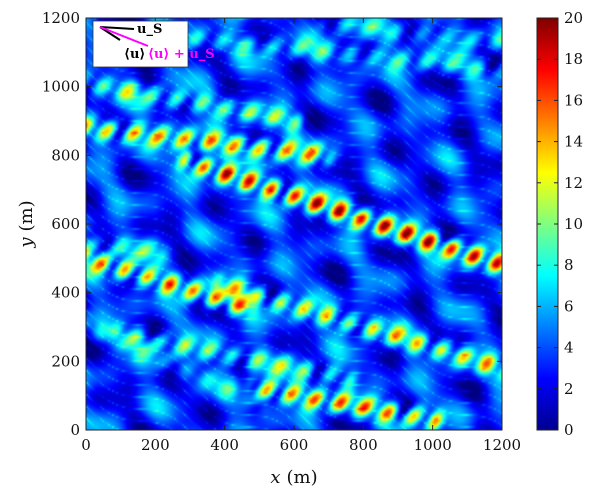 Image resolution: width=600 pixels, height=496 pixels. What do you see at coordinates (569, 430) in the screenshot?
I see `colorbar-tick-label: 0` at bounding box center [569, 430].